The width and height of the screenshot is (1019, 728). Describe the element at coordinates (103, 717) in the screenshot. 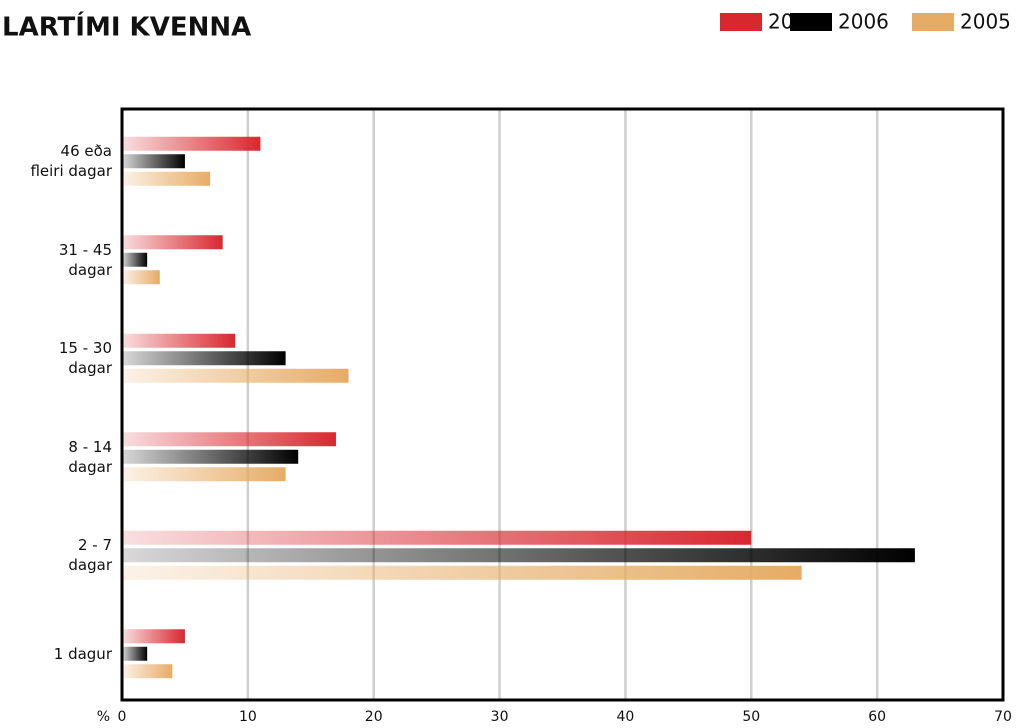

I see `x-axis-label: %` at that location.